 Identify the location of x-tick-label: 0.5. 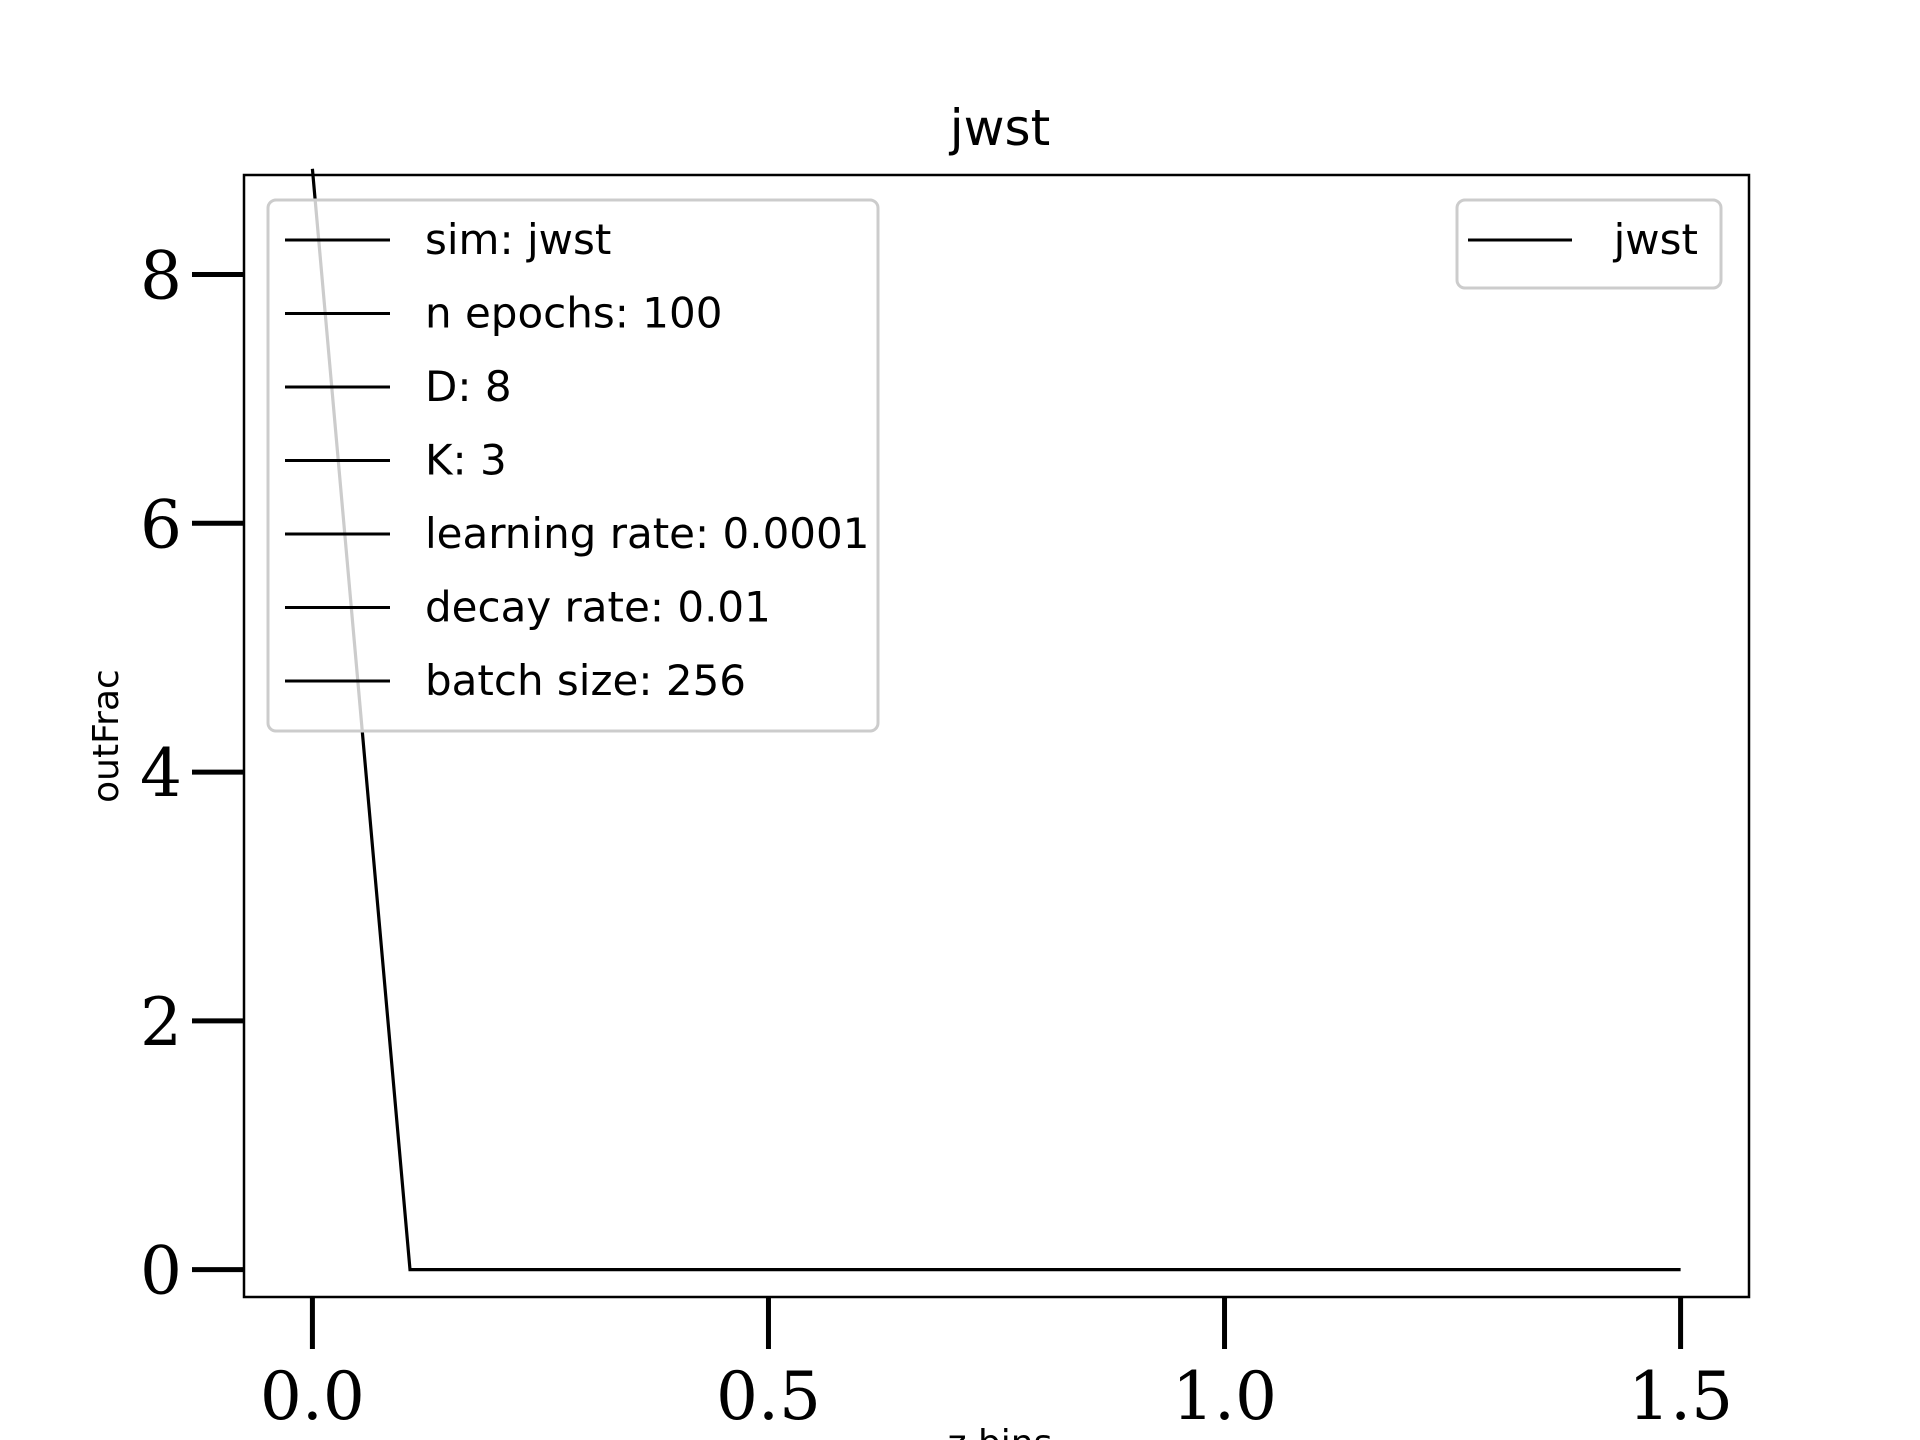
(768, 1396).